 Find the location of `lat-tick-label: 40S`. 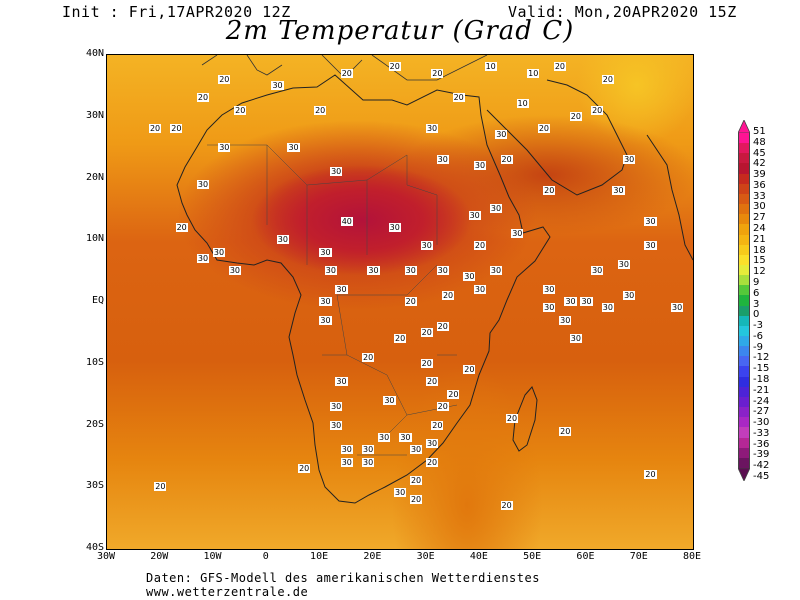

lat-tick-label: 40S is located at coordinates (94, 547).